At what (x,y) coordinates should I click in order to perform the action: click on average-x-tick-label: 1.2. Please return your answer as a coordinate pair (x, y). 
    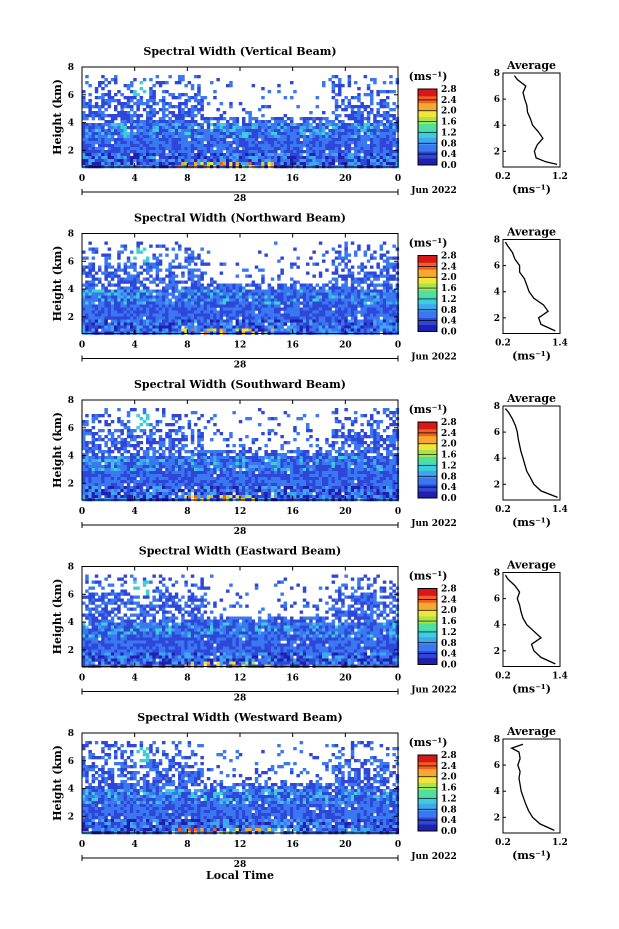
    Looking at the image, I should click on (560, 843).